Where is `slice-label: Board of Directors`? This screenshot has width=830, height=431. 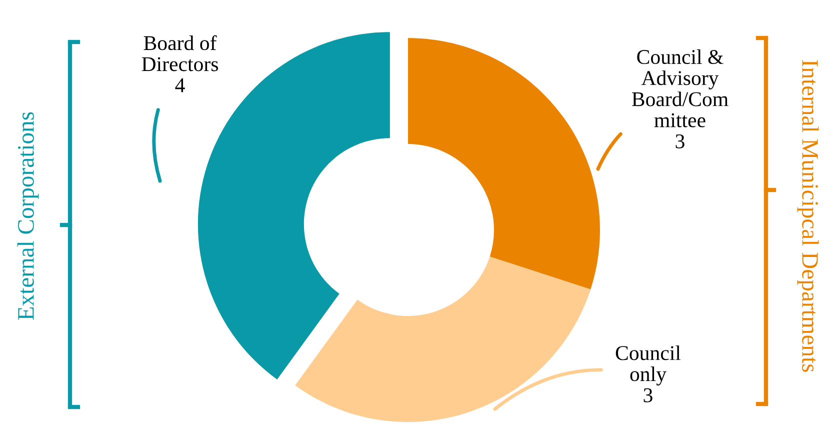 slice-label: Board of Directors is located at coordinates (180, 53).